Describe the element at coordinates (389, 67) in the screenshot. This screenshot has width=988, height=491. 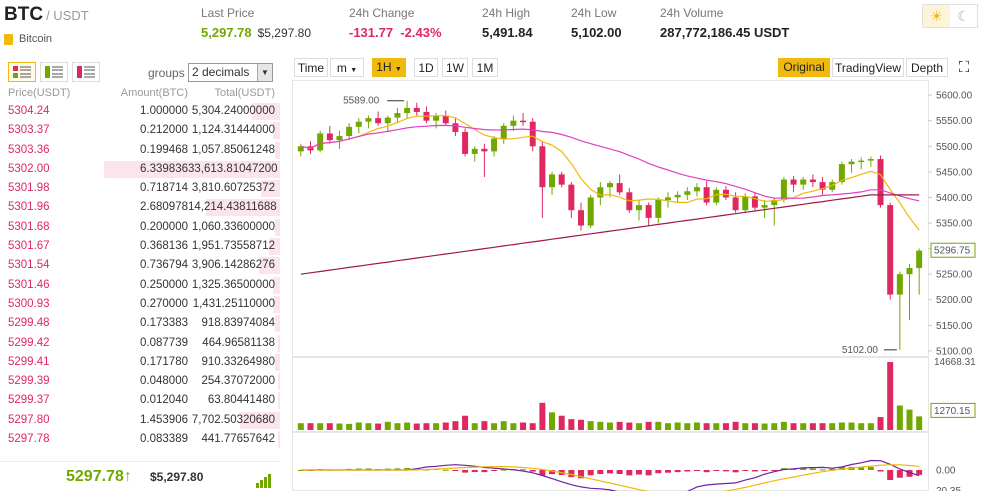
I see `interval-1h: 1H ▼` at that location.